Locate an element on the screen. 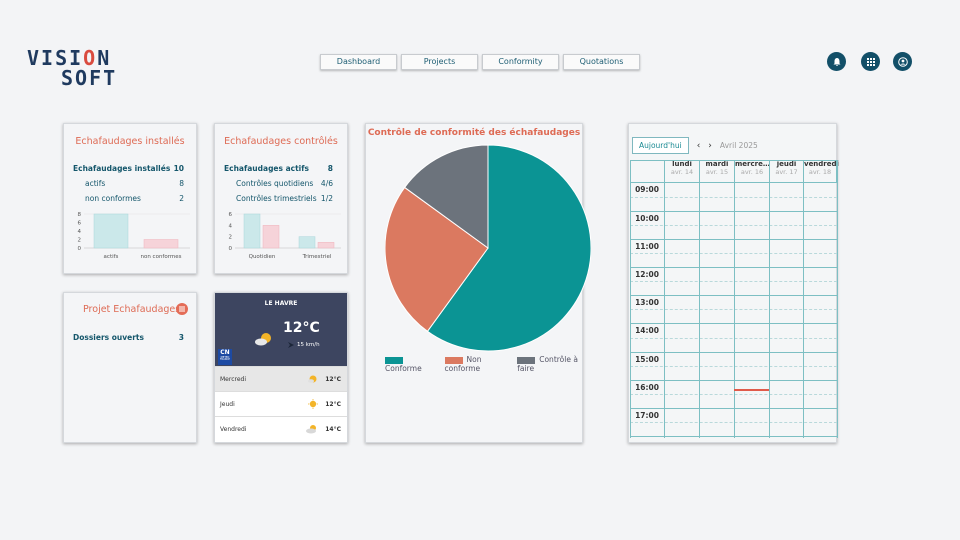 This screenshot has width=960, height=540. installed-total-row: Echafaudages installés 10 is located at coordinates (128, 168).